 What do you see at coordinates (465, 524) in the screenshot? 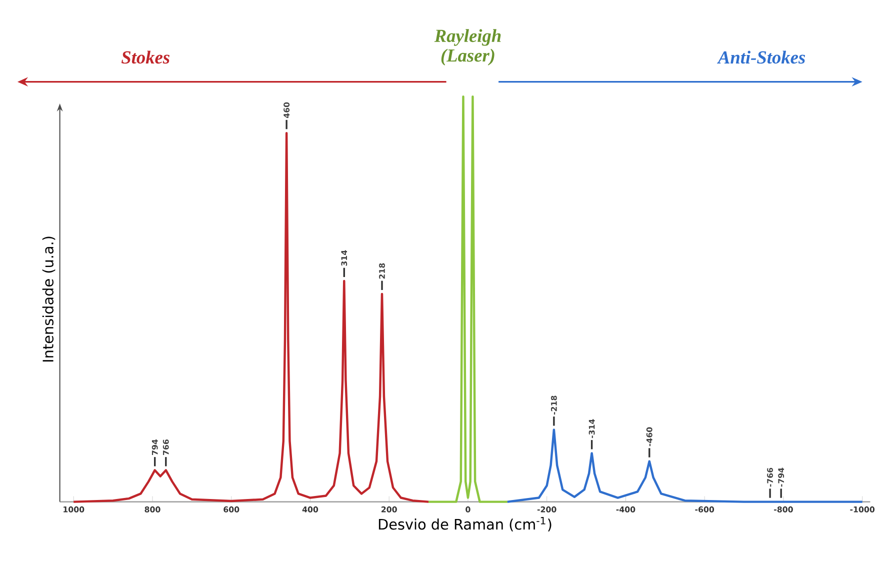
I see `x-axis-title: Desvio de Raman (cm$^{-1}$)` at bounding box center [465, 524].